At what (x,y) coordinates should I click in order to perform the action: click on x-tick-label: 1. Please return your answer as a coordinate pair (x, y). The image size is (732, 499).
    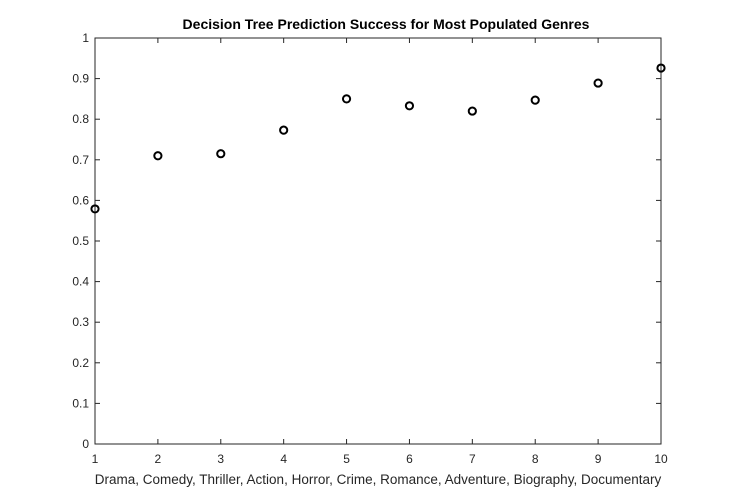
    Looking at the image, I should click on (95, 459).